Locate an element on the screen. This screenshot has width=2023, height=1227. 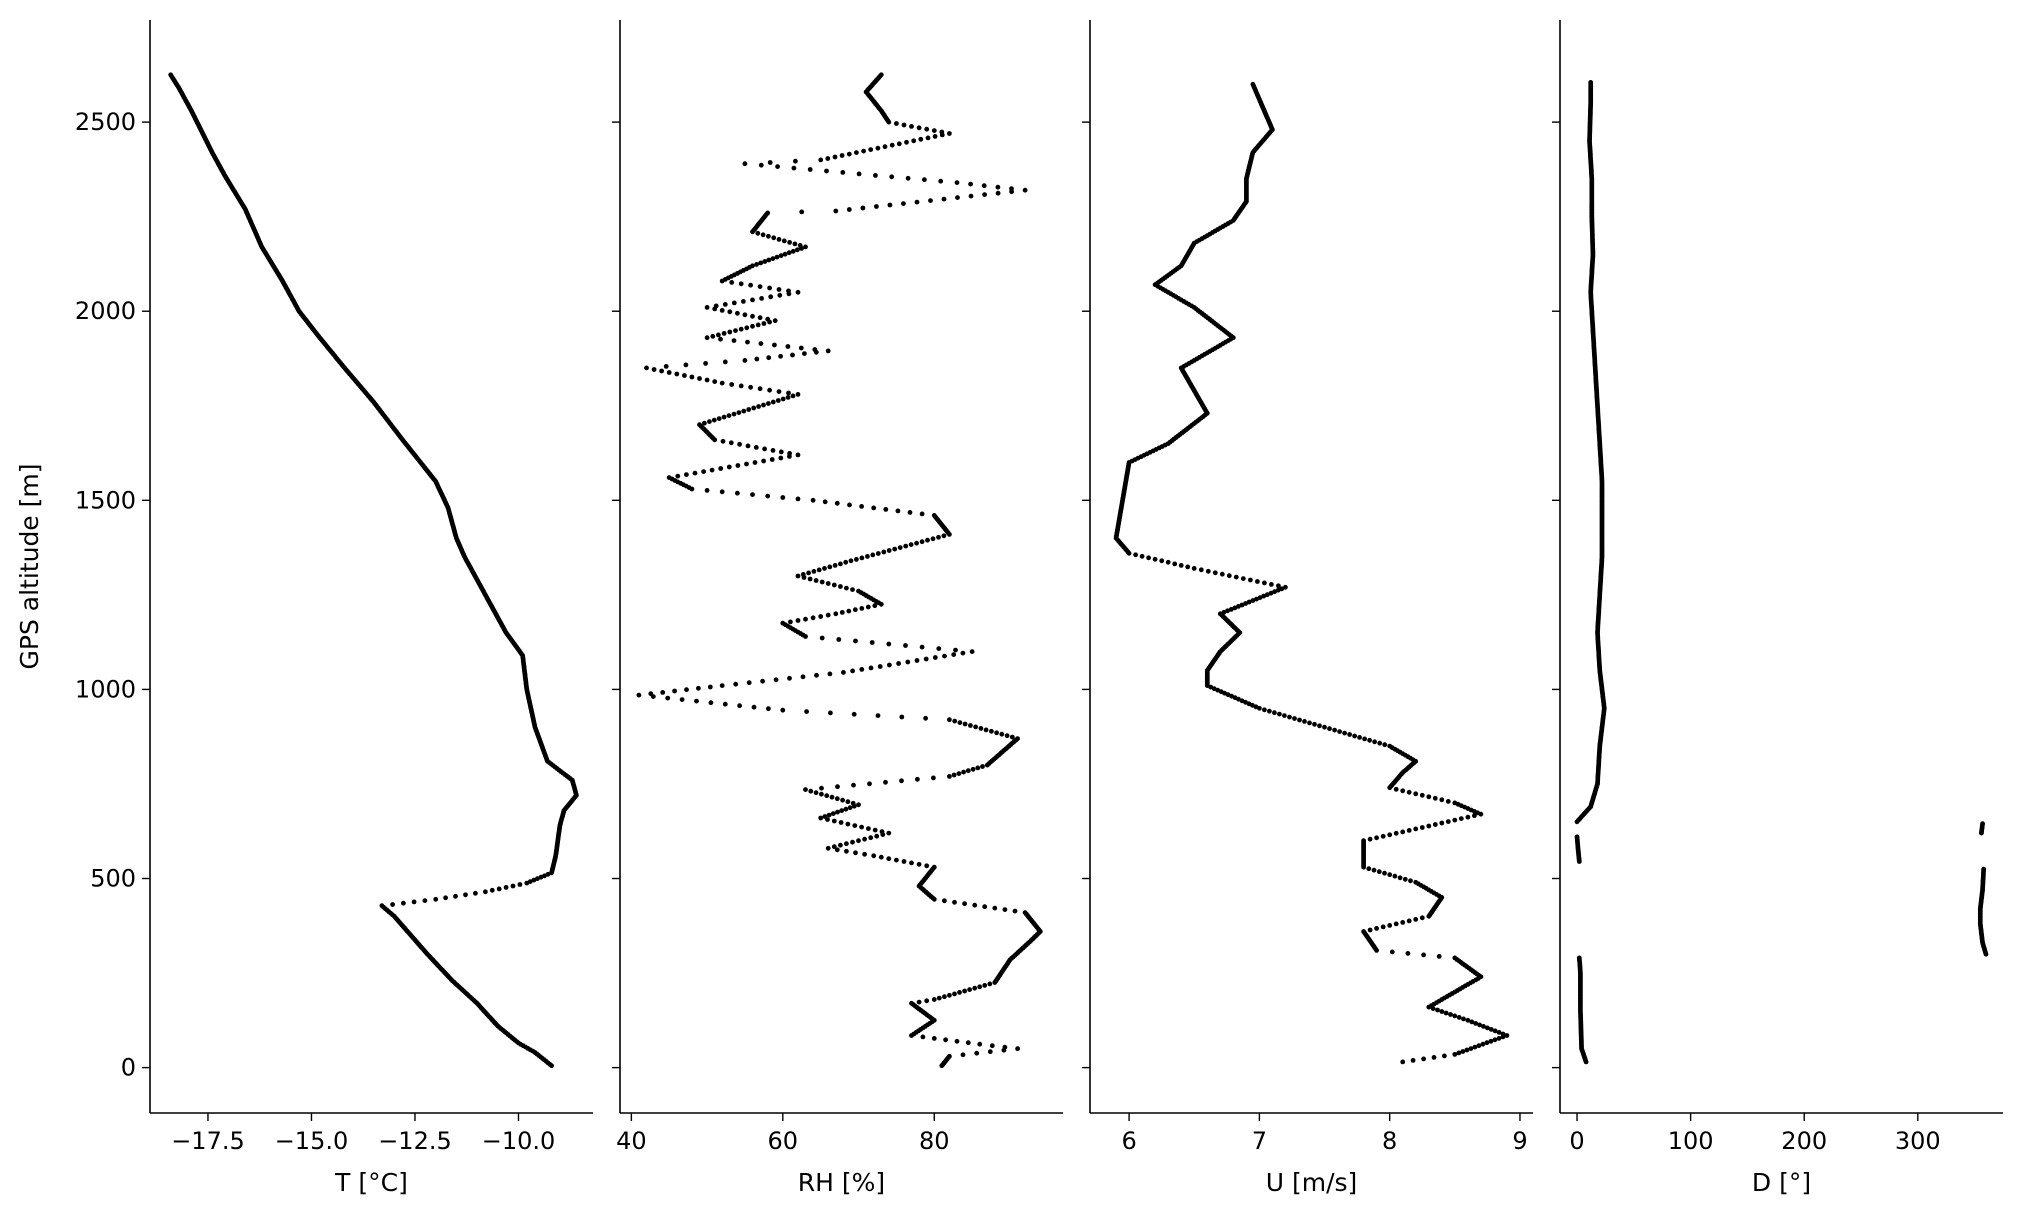
x-tick-label: 100 is located at coordinates (1691, 1141).